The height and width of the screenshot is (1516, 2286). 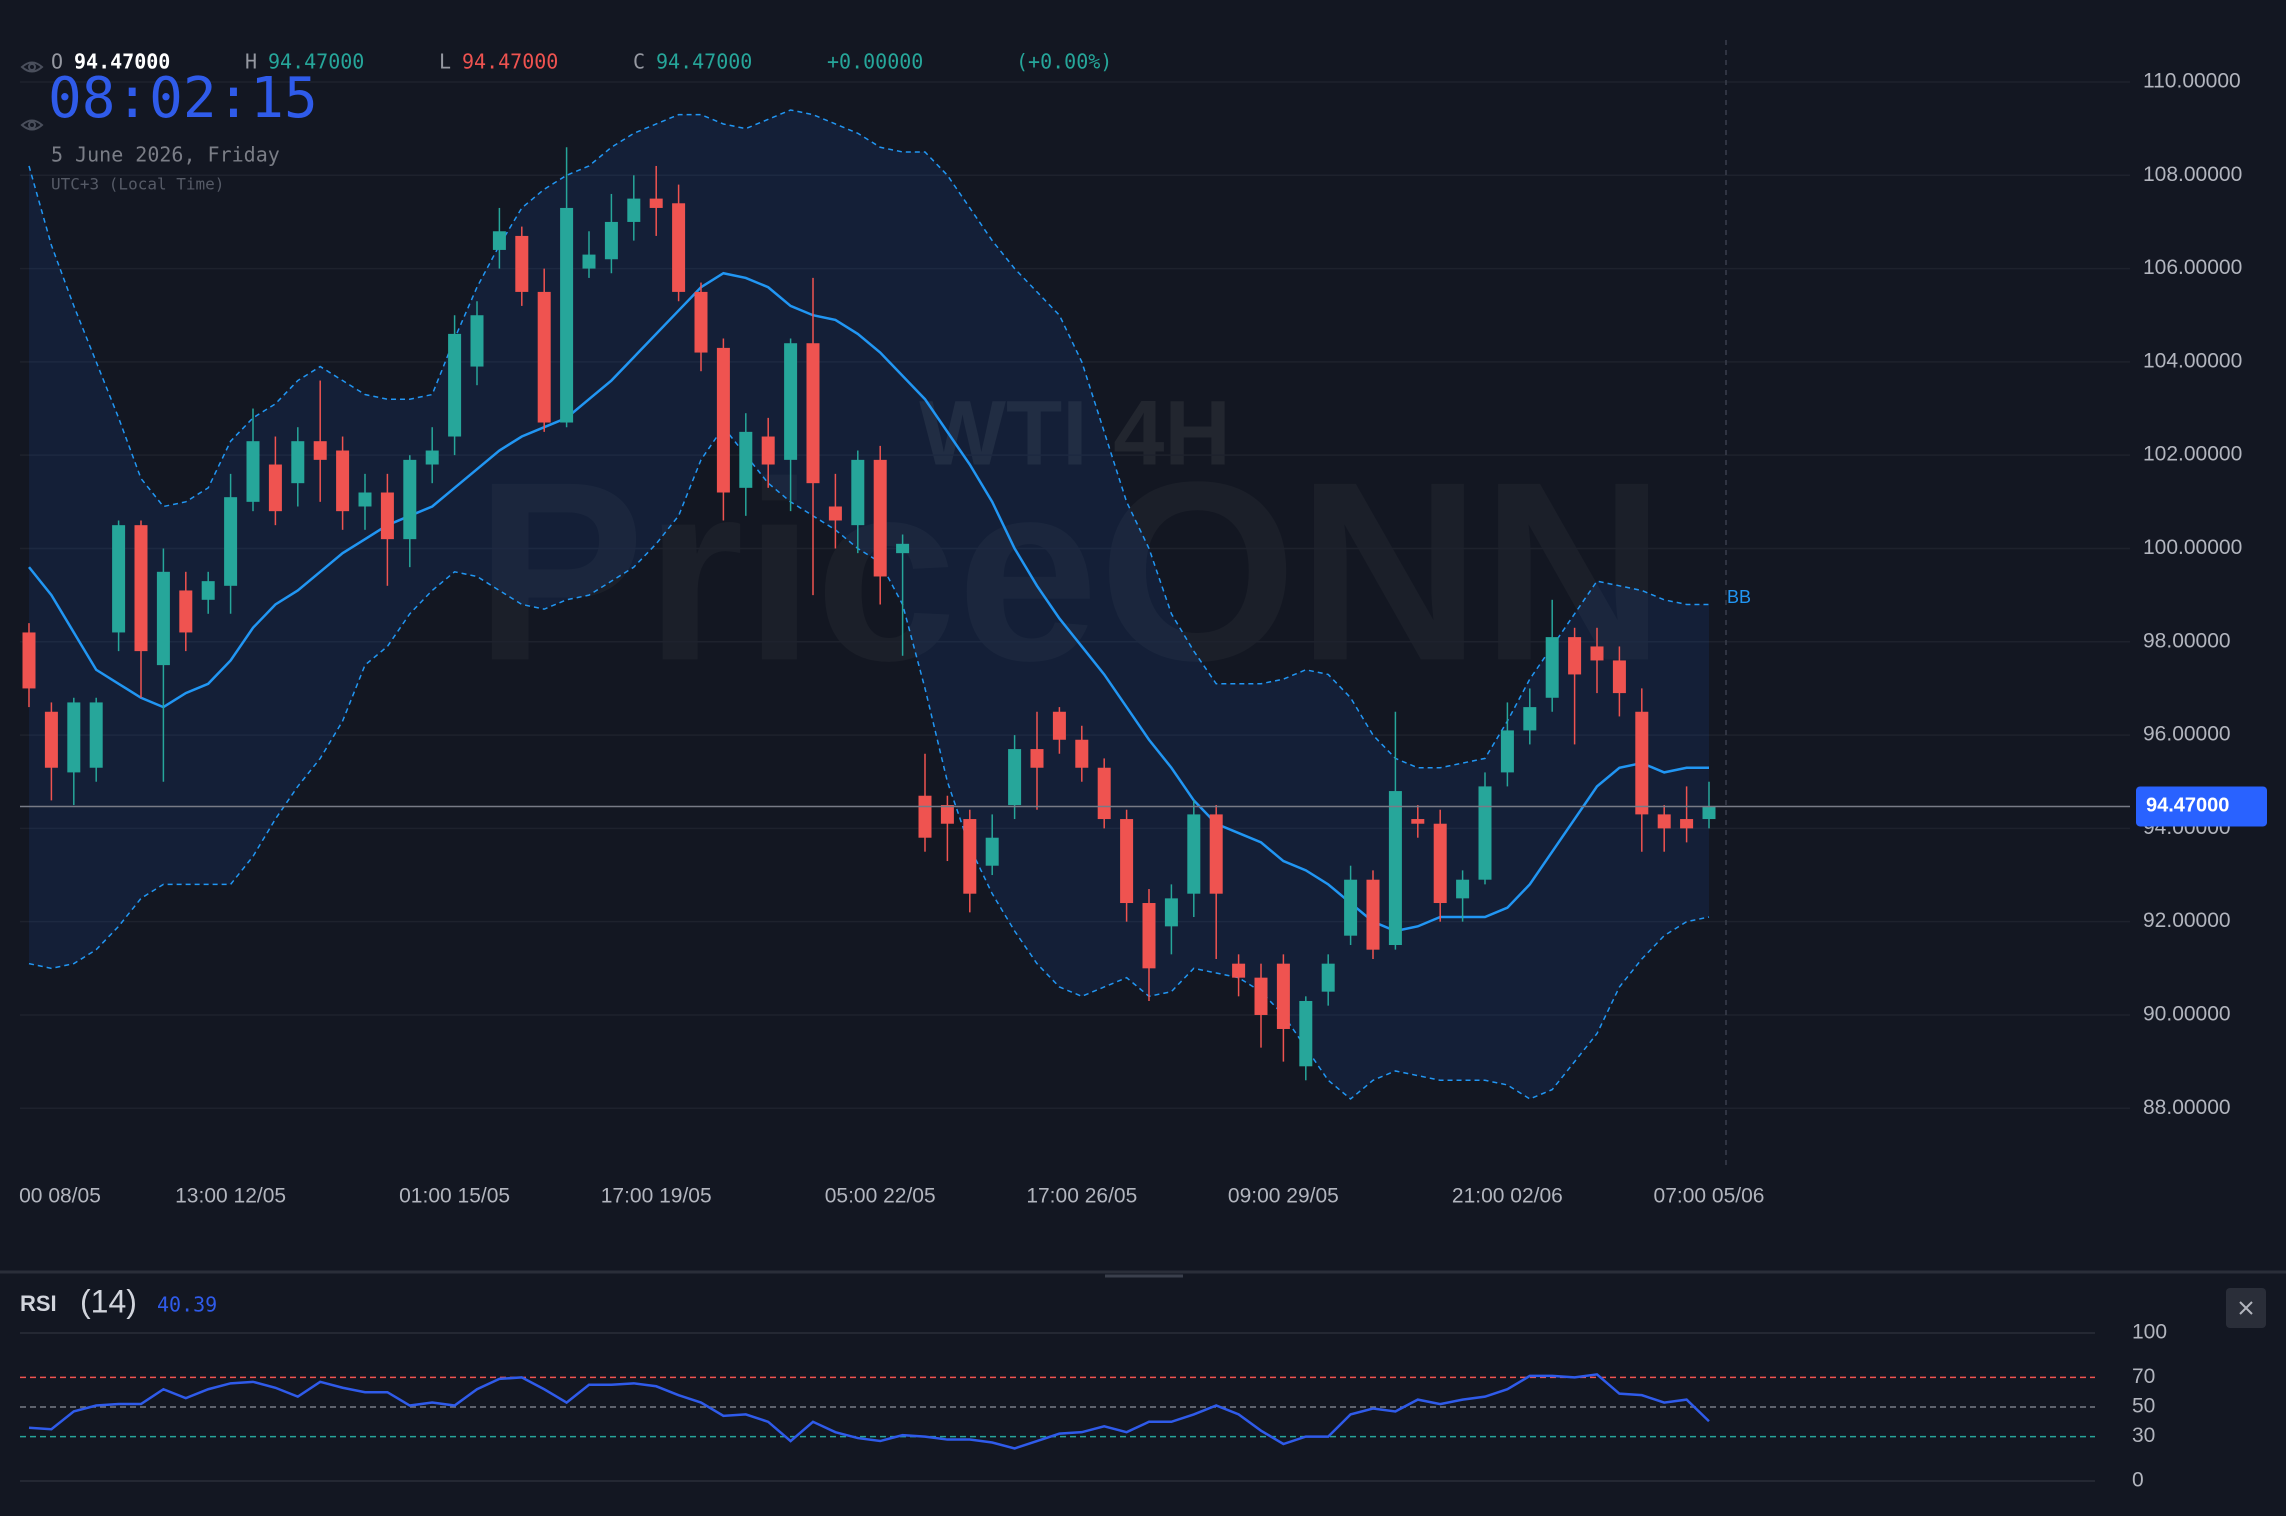 I want to click on rsi-title: RSI, so click(x=38, y=1303).